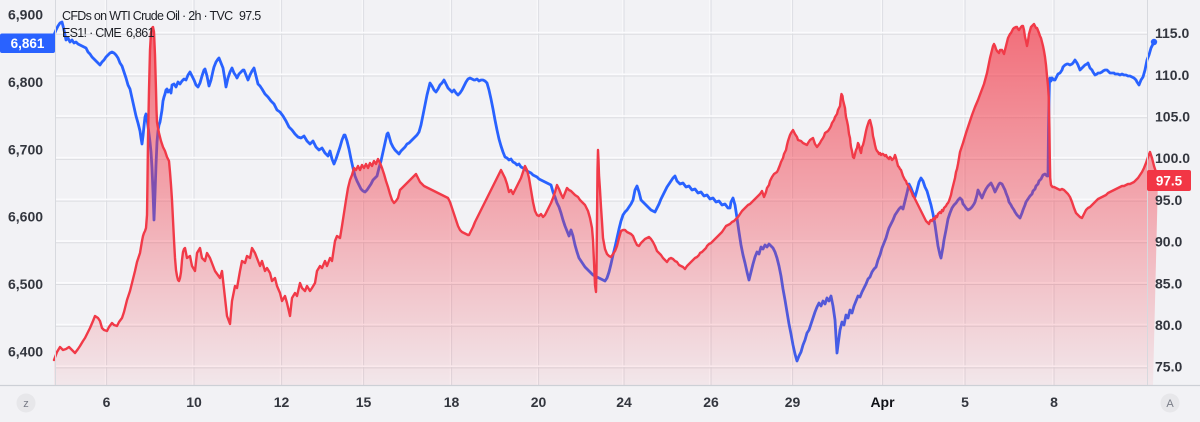 This screenshot has width=1200, height=422. I want to click on svg-text: 115.0, so click(1172, 33).